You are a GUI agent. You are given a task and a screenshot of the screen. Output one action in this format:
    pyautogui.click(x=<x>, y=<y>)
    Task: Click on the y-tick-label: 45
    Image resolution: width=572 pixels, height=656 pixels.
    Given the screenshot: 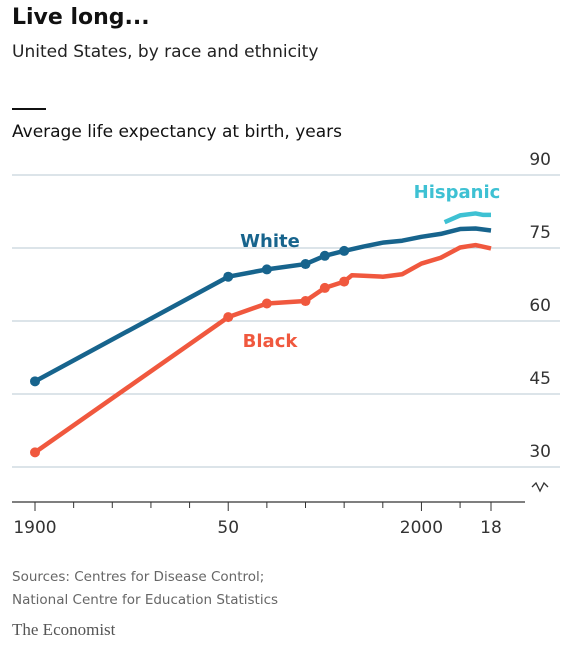 What is the action you would take?
    pyautogui.click(x=540, y=379)
    